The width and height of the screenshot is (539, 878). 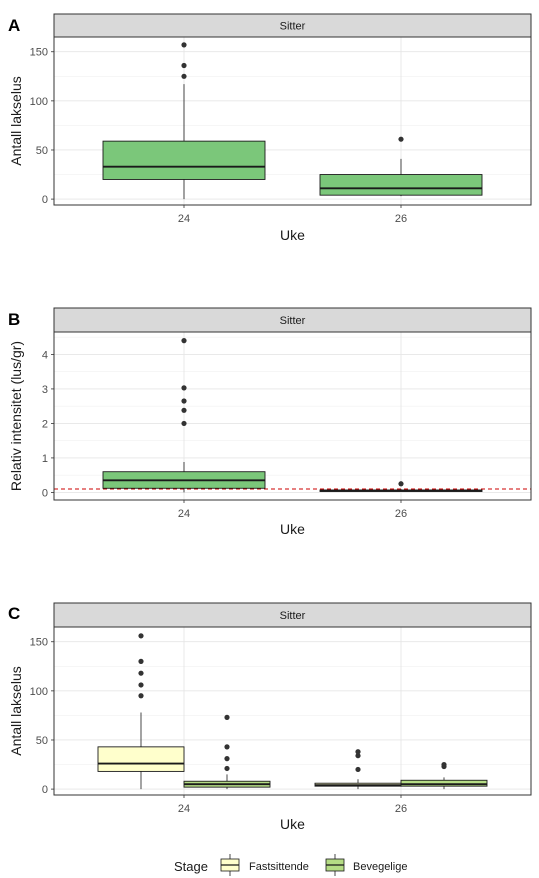 I want to click on y-tick-label: 2, so click(x=45, y=424).